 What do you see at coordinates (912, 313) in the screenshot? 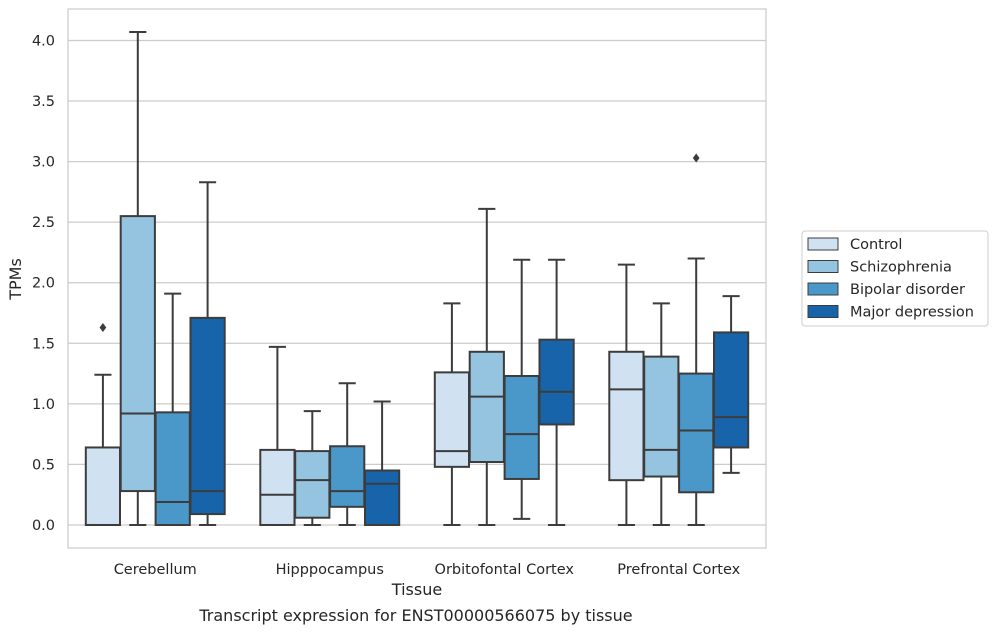
I see `legend-label: Major depression` at bounding box center [912, 313].